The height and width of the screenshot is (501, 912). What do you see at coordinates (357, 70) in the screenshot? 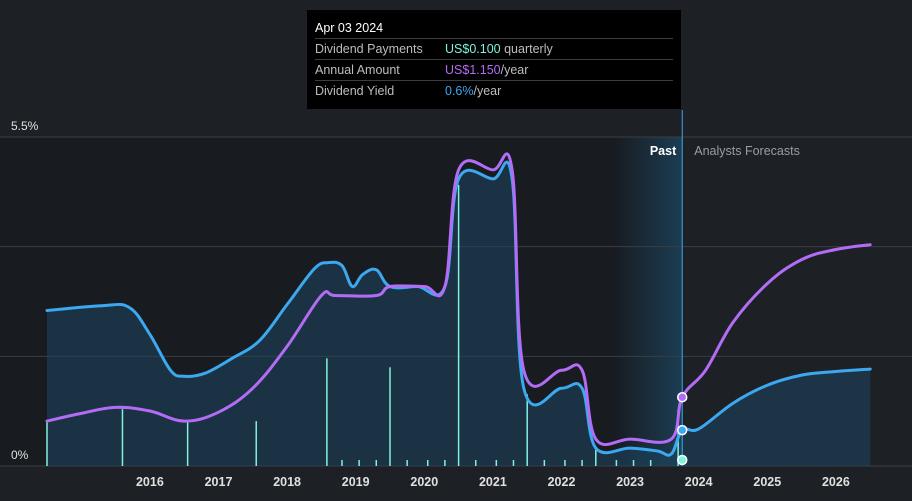
I see `tooltip-label: Annual Amount` at bounding box center [357, 70].